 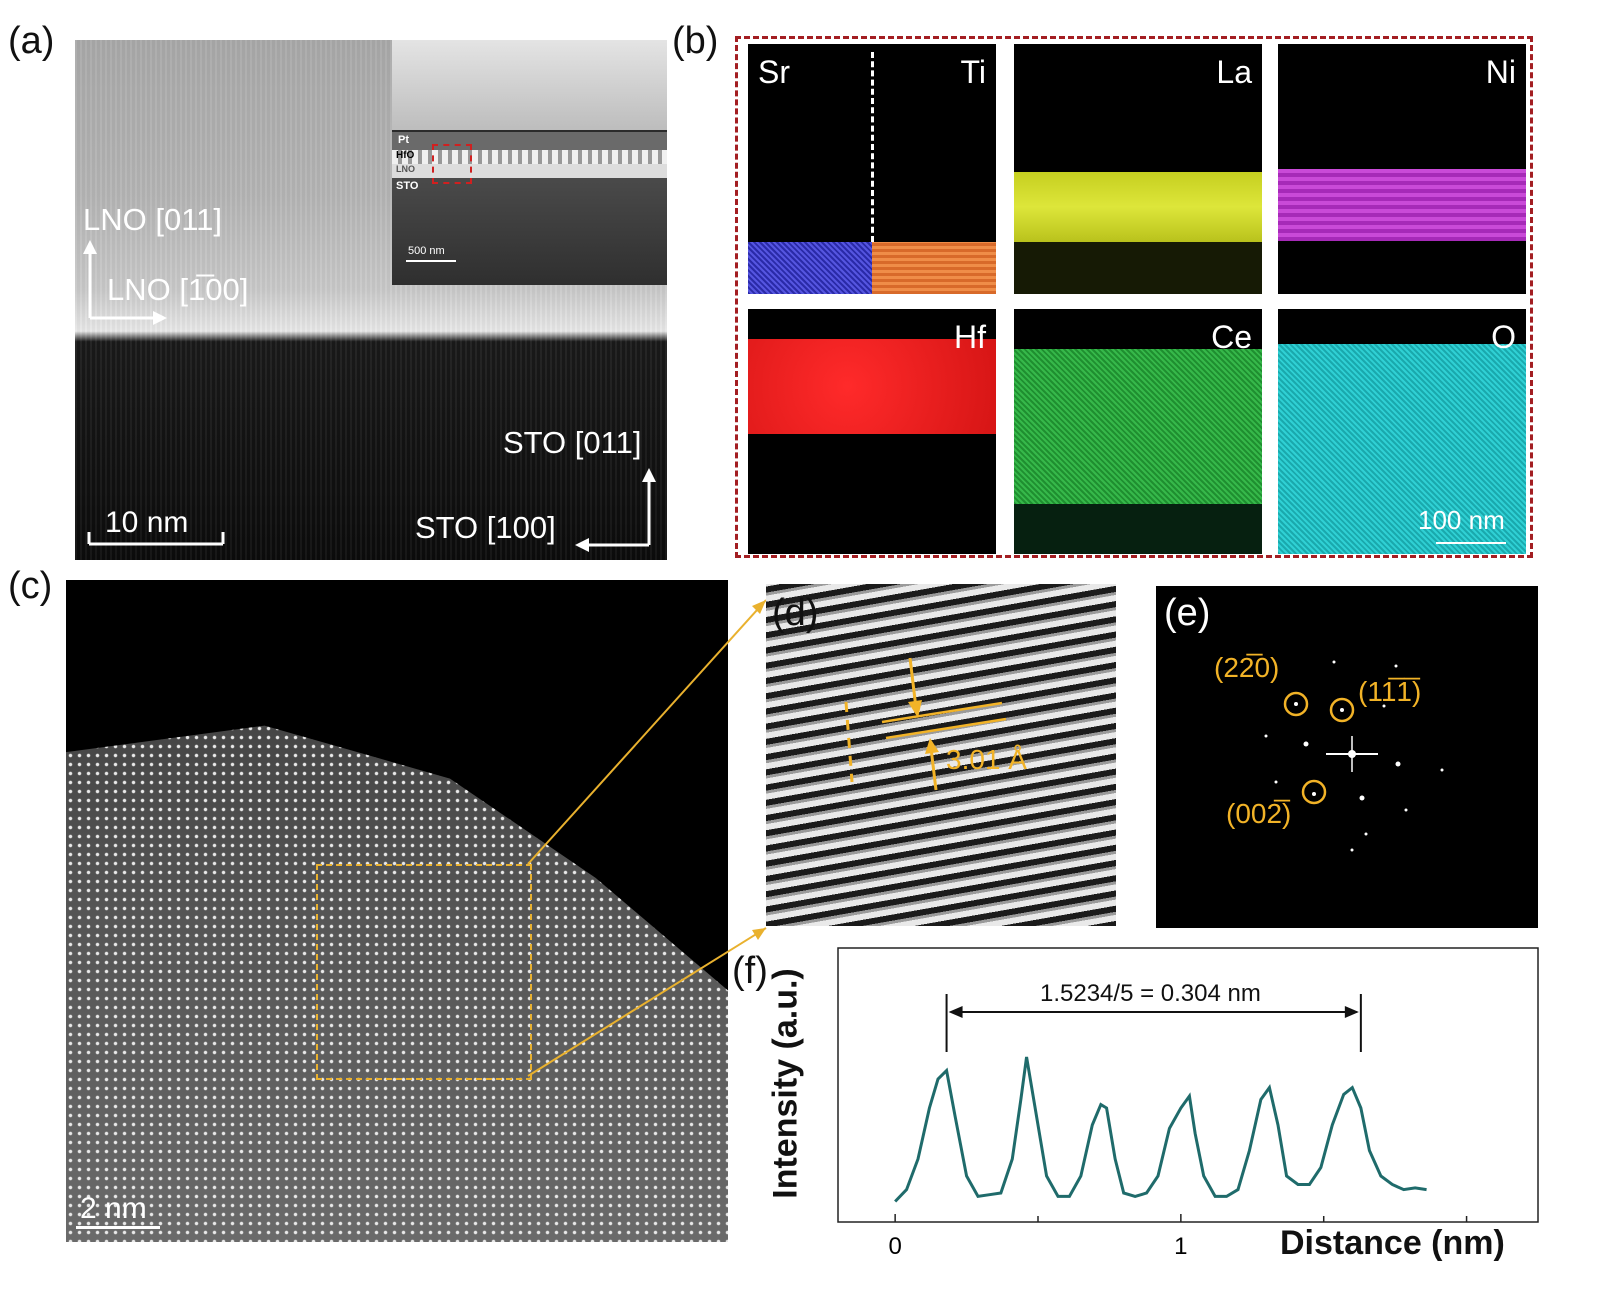 What do you see at coordinates (1138, 431) in the screenshot?
I see `ce-map: Ce` at bounding box center [1138, 431].